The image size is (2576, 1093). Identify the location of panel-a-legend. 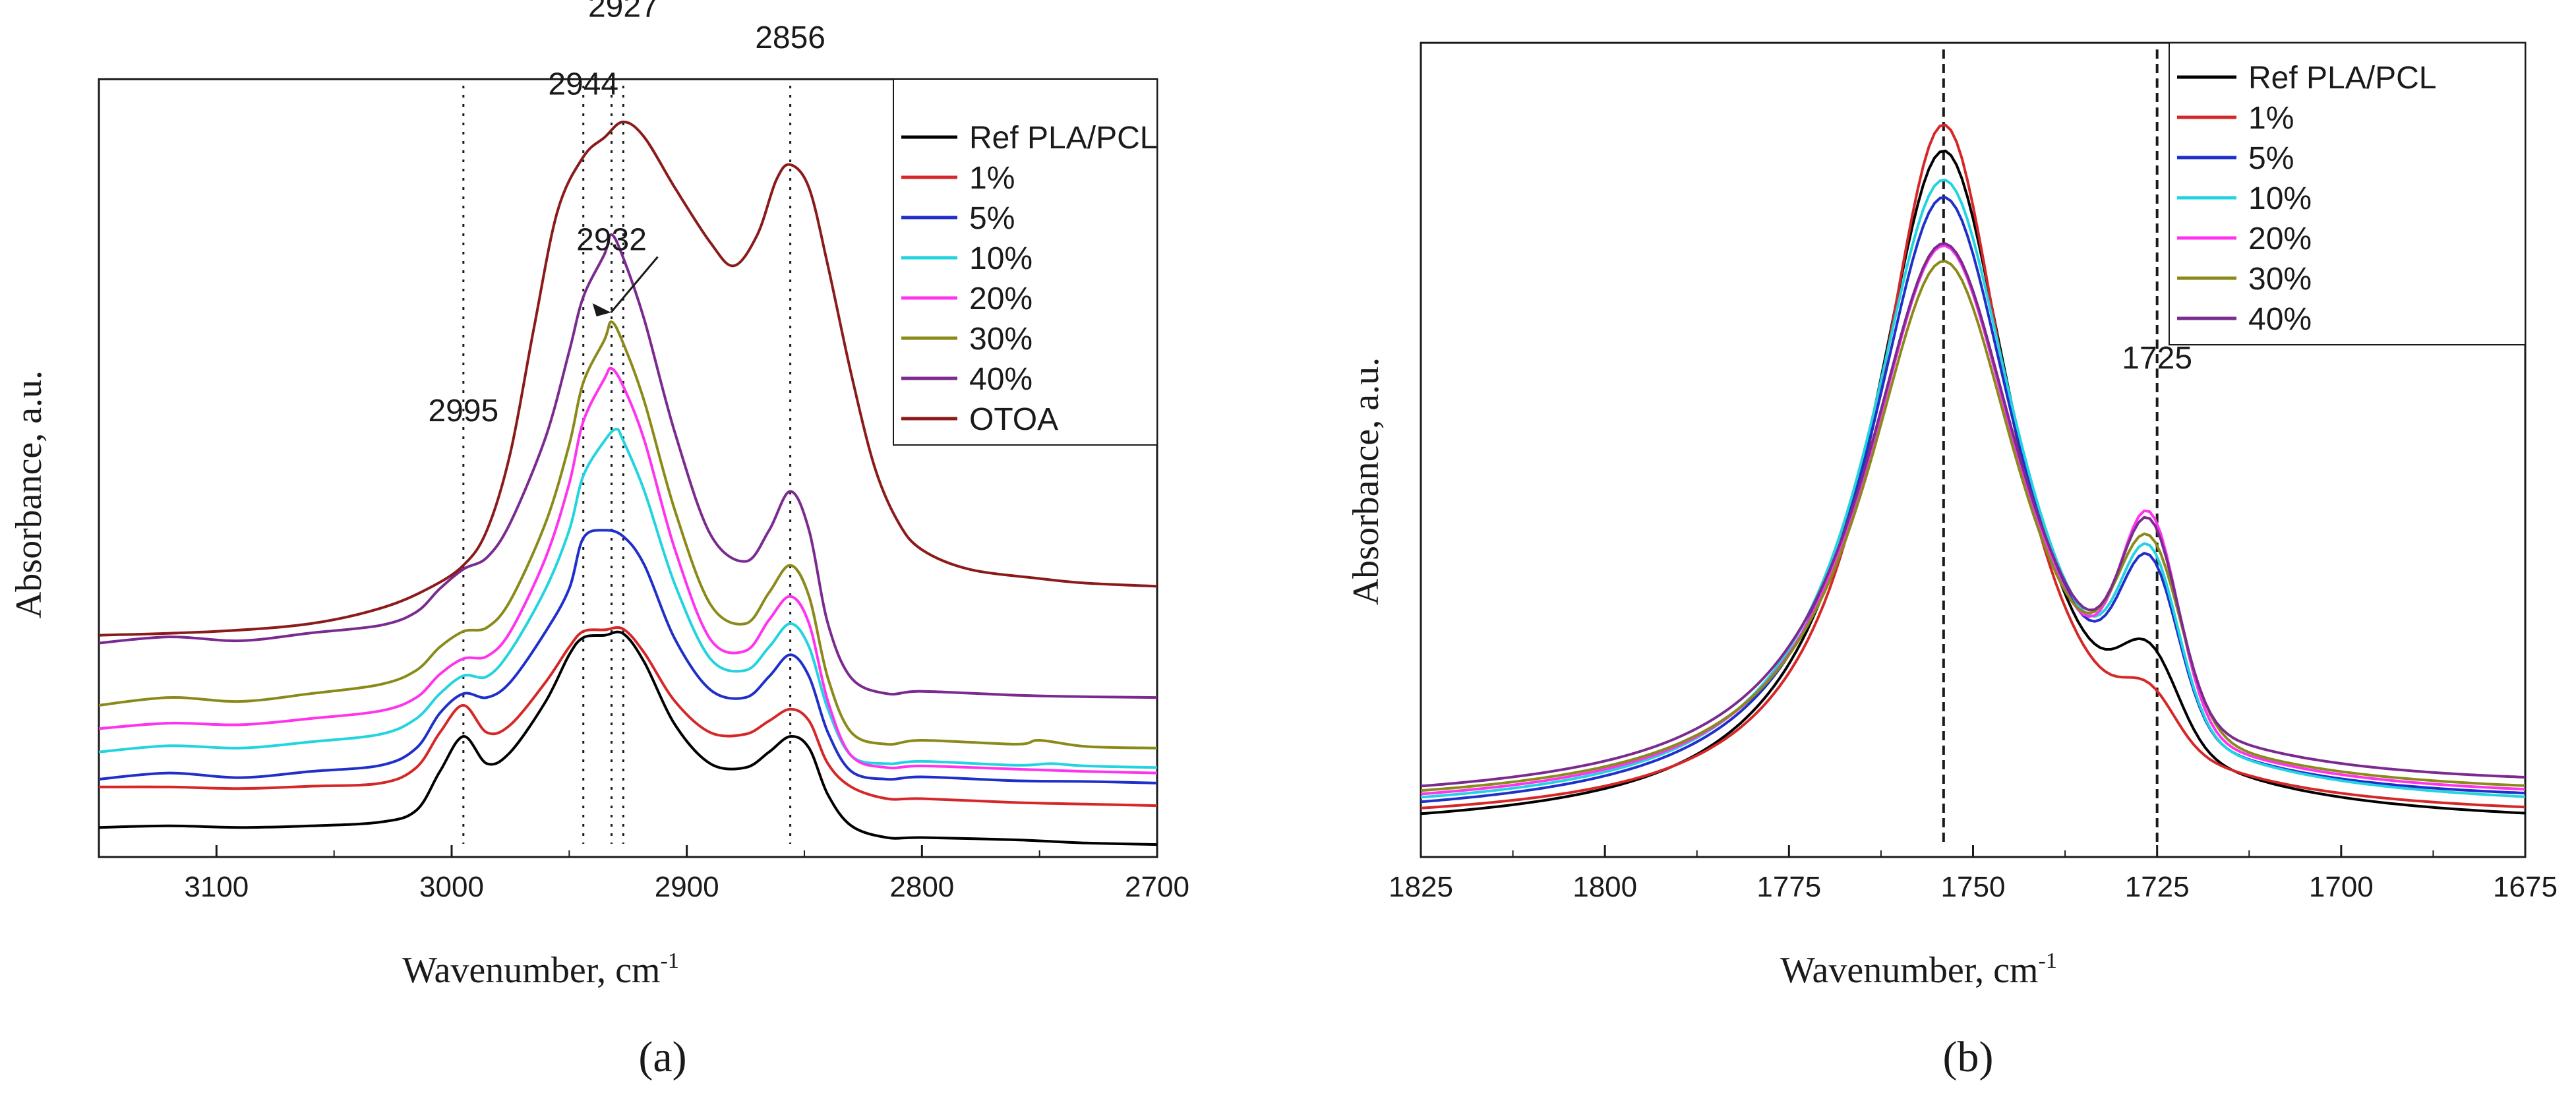
(1025, 262).